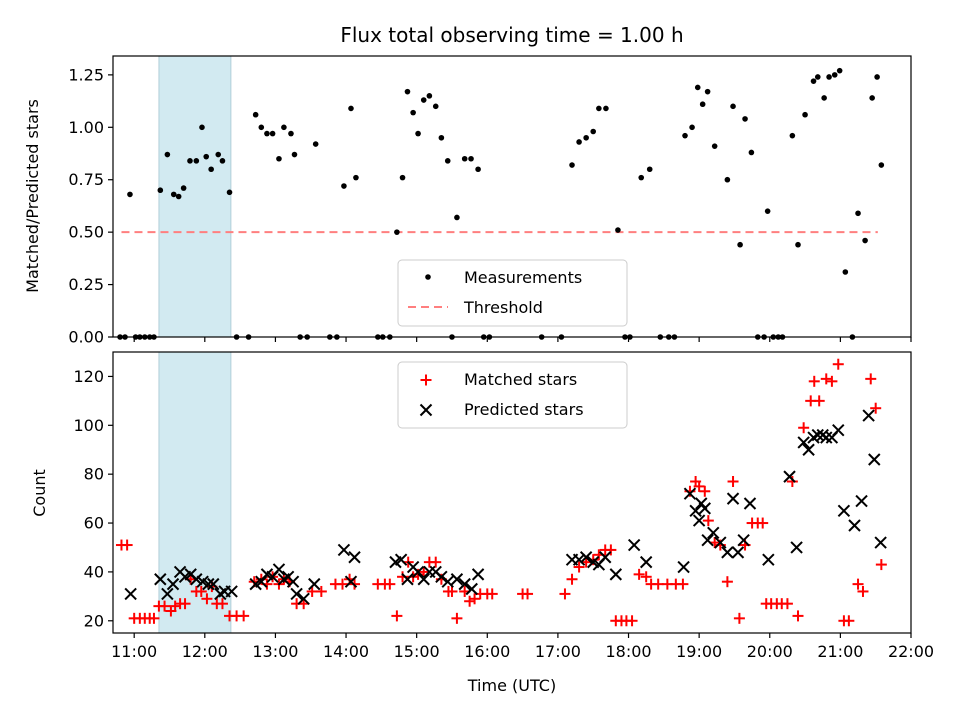  Describe the element at coordinates (94, 620) in the screenshot. I see `y-tick-label: 20` at that location.